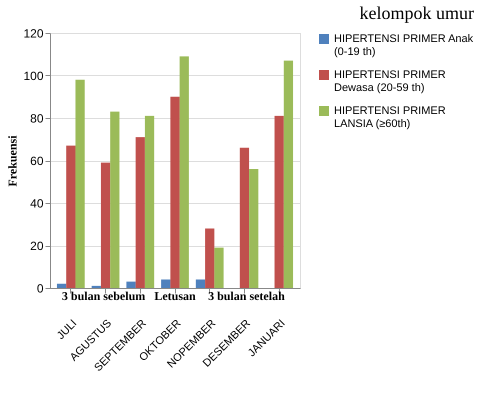 The image size is (483, 401). I want to click on y-tick-label: 20, so click(37, 246).